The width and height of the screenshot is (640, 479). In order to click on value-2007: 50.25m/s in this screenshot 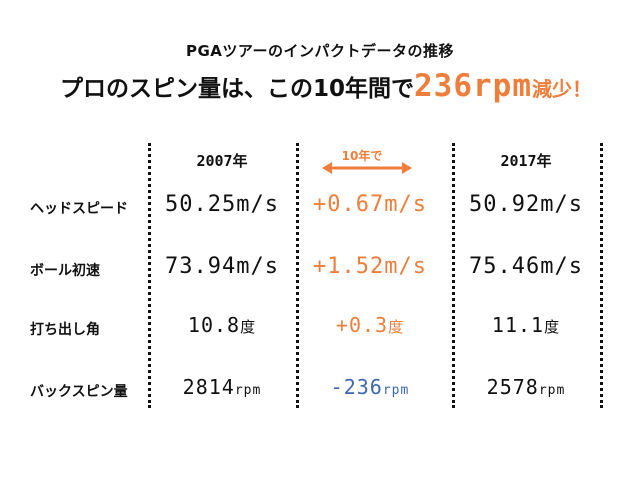, I will do `click(222, 204)`.